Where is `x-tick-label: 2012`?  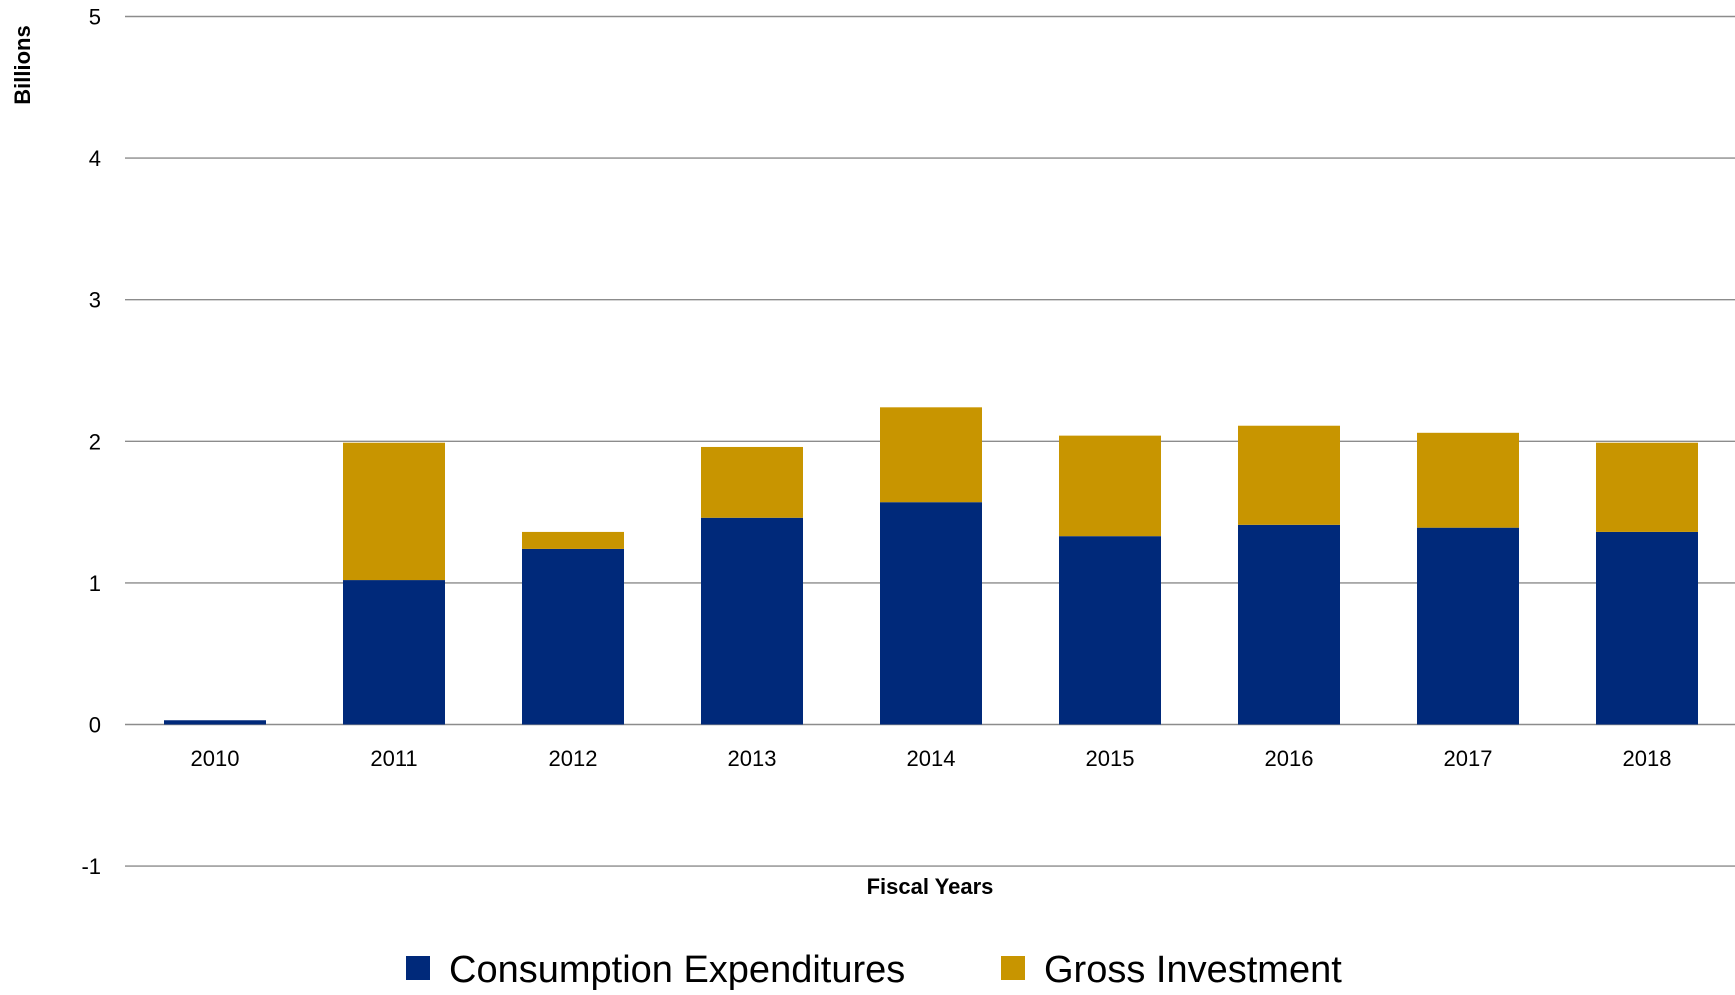
x-tick-label: 2012 is located at coordinates (573, 758).